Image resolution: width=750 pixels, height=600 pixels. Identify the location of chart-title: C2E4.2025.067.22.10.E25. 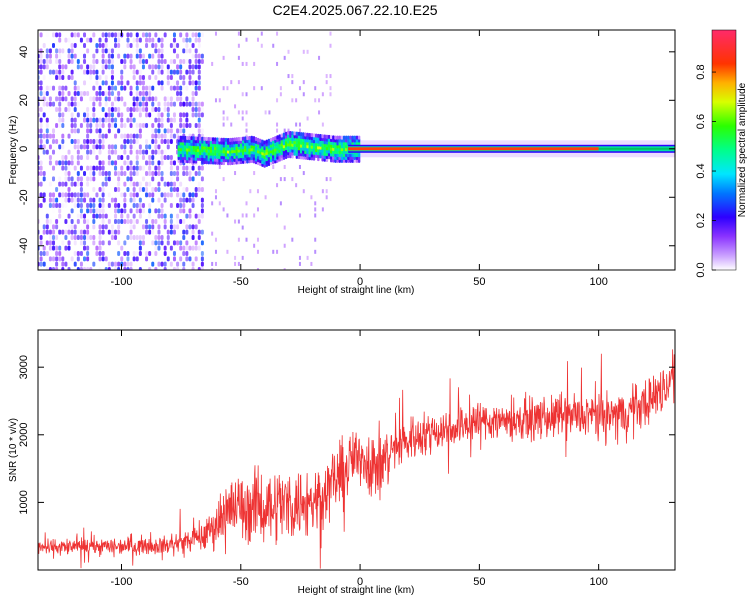
(354, 10).